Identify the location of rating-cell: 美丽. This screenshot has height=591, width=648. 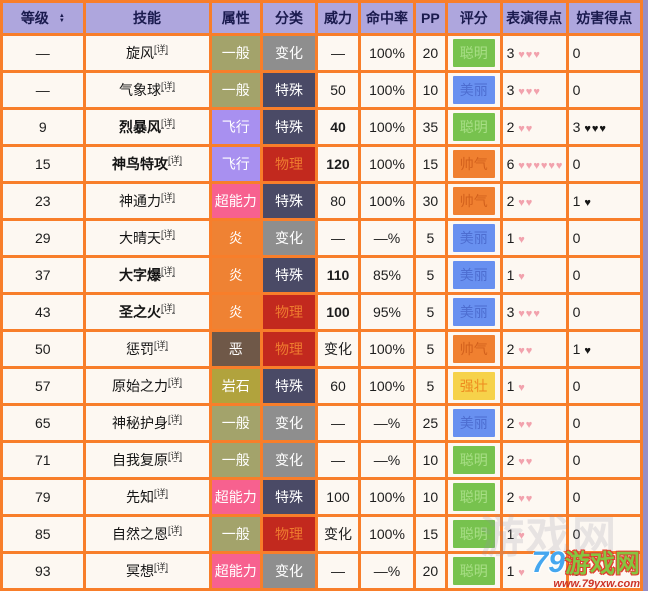
(473, 275).